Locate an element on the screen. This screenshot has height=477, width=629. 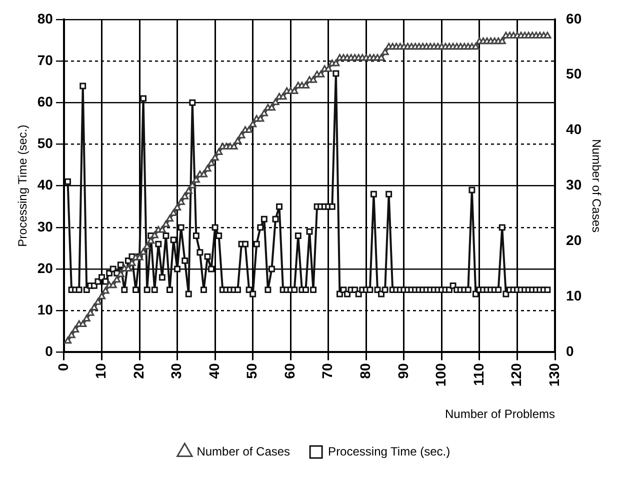
x-tick-label: 100 is located at coordinates (440, 375).